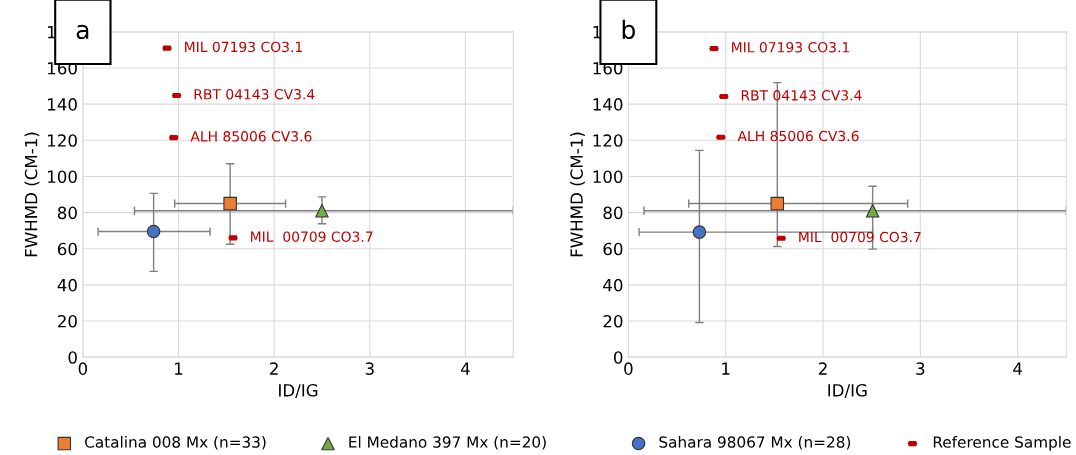 The width and height of the screenshot is (1076, 455). I want to click on legend-label: Sahara 98067 Mx (n=28), so click(755, 442).